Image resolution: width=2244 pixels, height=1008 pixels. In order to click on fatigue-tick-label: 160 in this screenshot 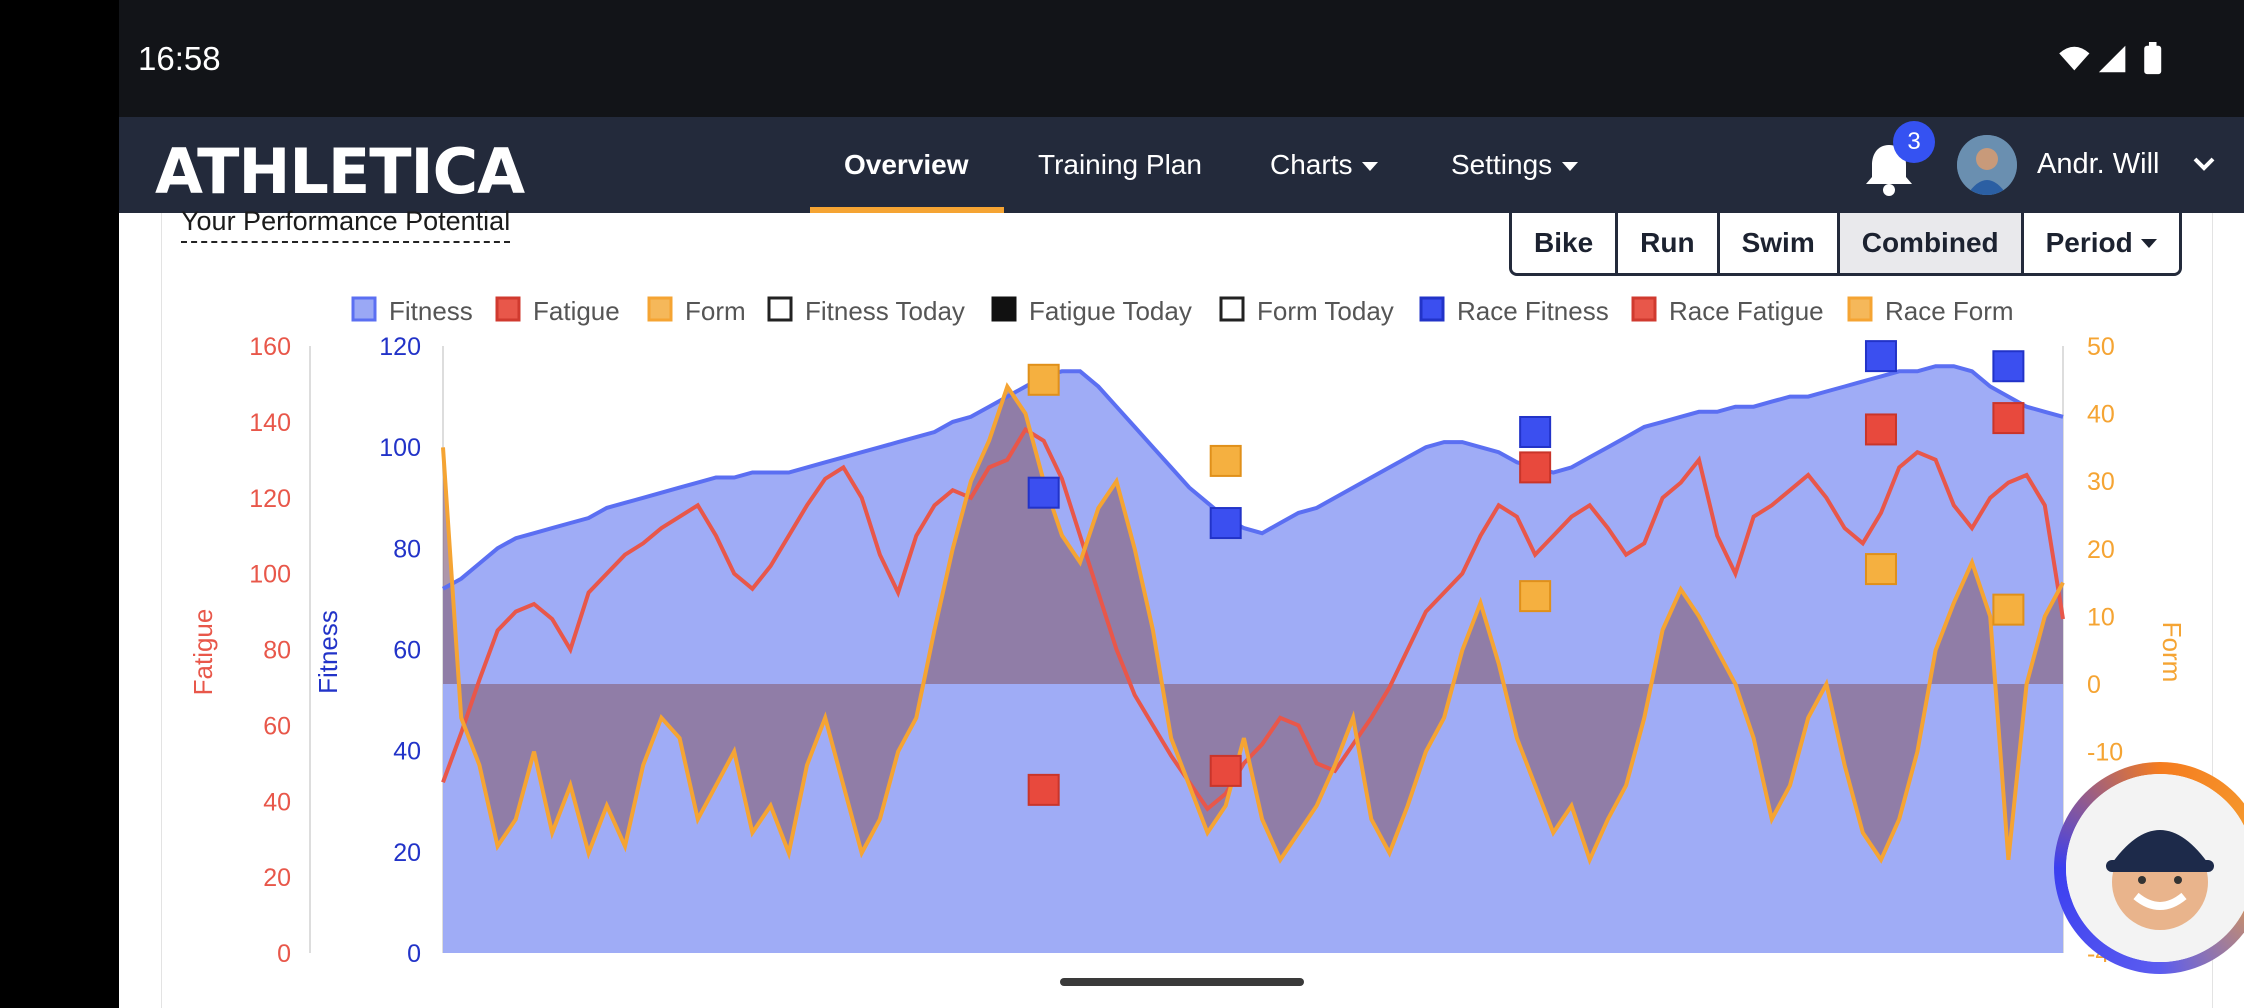, I will do `click(270, 347)`.